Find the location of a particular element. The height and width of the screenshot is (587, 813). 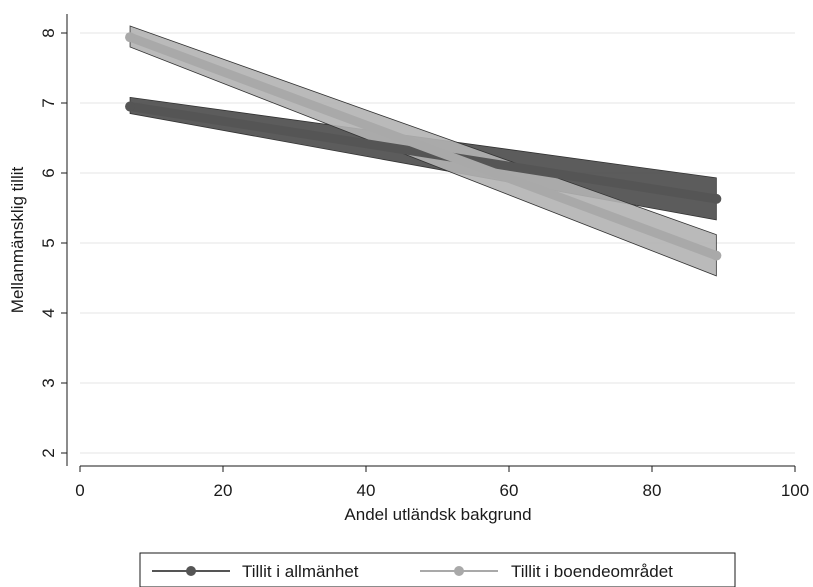

y-tick-label: 4 is located at coordinates (48, 312).